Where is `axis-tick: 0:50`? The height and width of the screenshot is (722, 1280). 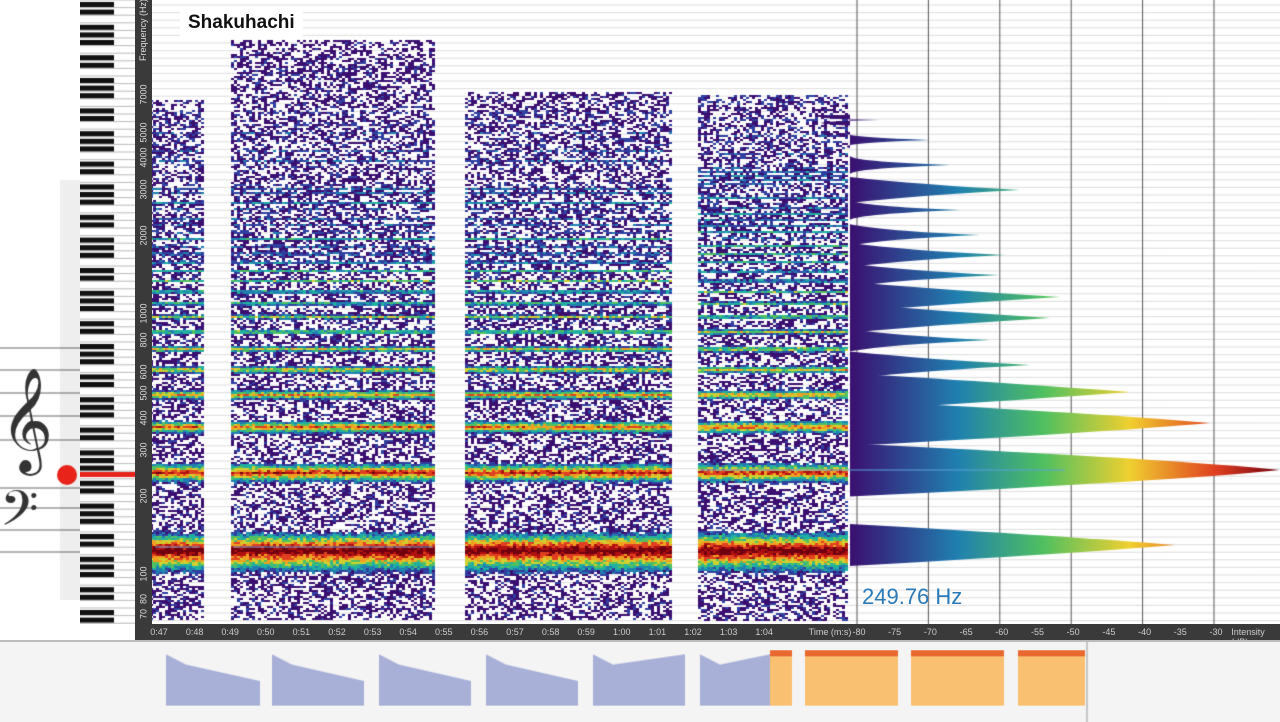 axis-tick: 0:50 is located at coordinates (266, 632).